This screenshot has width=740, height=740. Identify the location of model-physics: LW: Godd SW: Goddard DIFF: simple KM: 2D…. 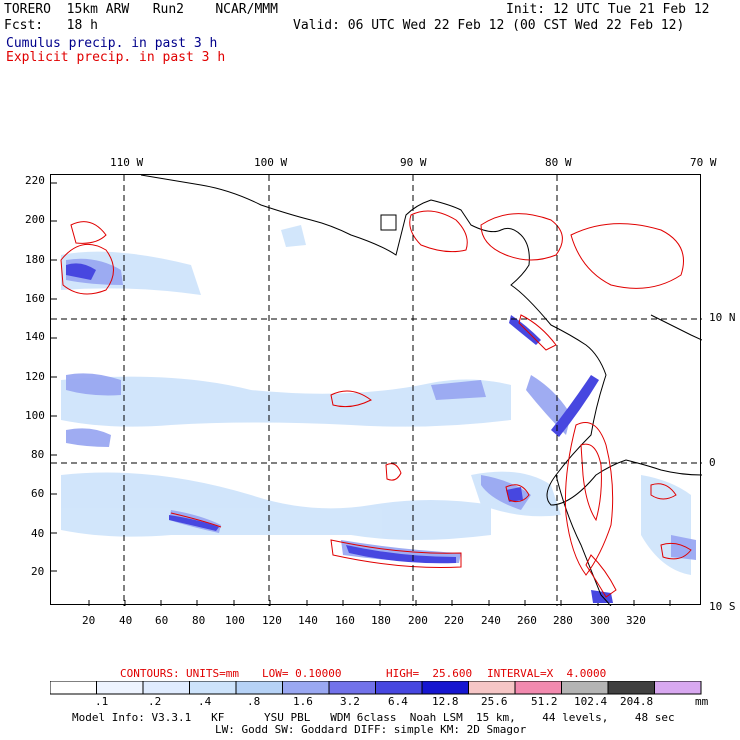
(371, 729).